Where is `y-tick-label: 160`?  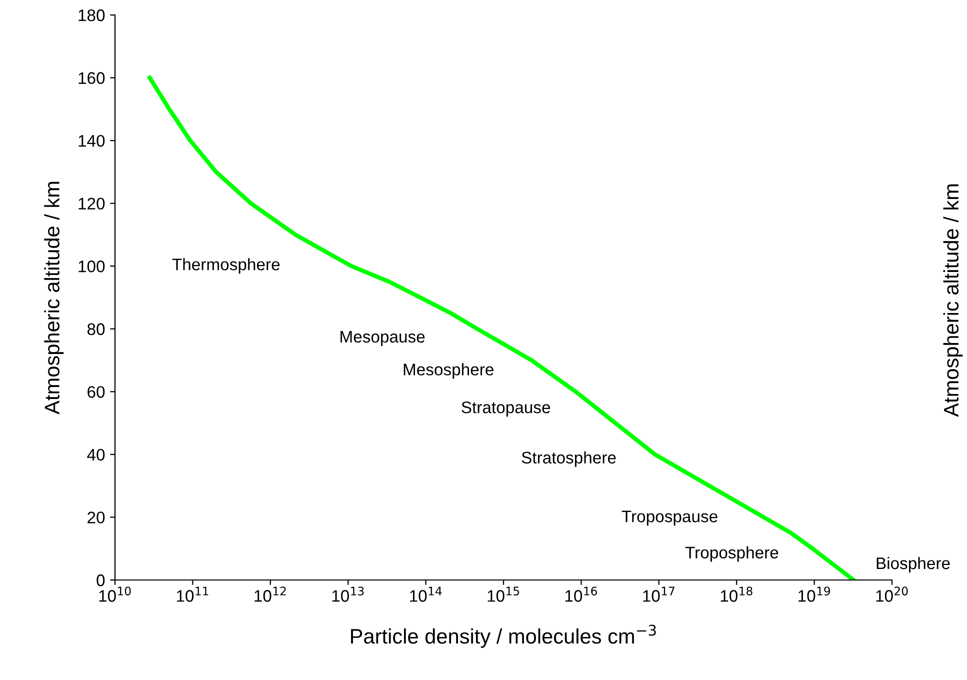 y-tick-label: 160 is located at coordinates (91, 78).